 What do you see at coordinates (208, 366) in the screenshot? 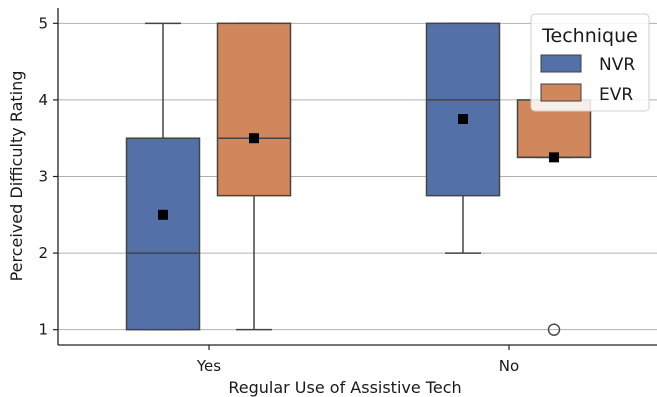
I see `x-tick-label-yes: Yes` at bounding box center [208, 366].